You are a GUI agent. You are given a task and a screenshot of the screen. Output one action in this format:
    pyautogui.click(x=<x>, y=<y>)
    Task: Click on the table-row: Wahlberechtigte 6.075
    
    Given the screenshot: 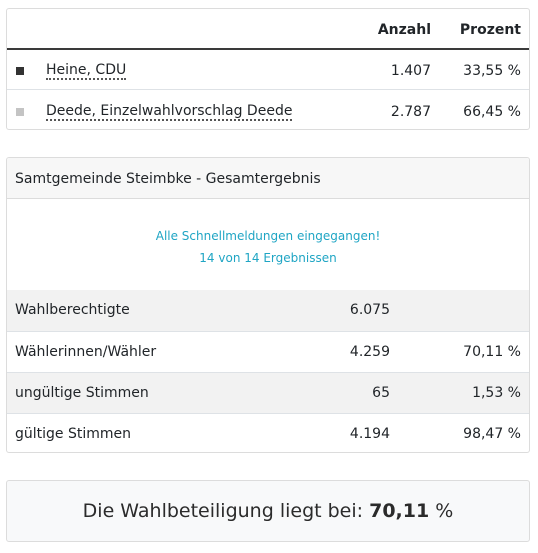 What is the action you would take?
    pyautogui.click(x=268, y=310)
    